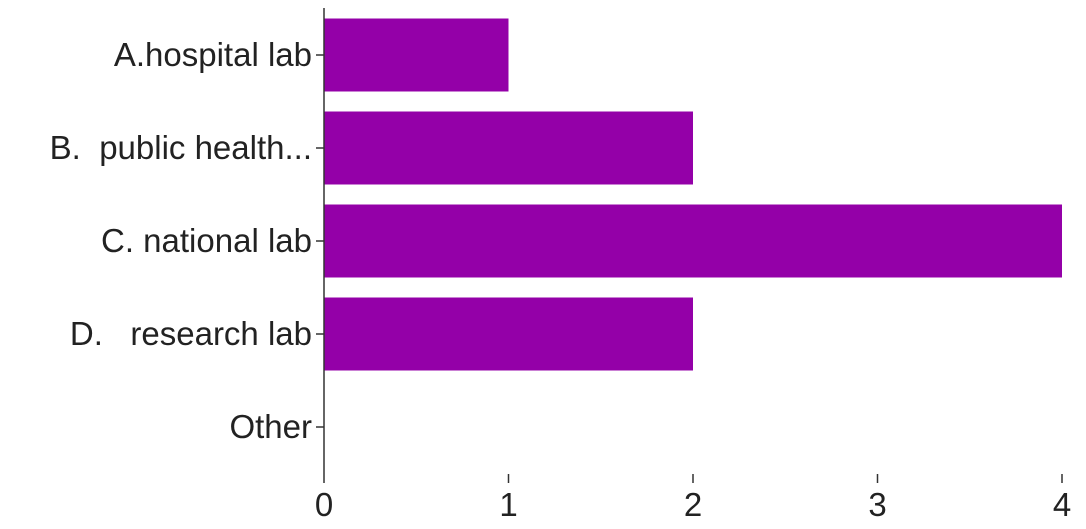 The height and width of the screenshot is (529, 1086). What do you see at coordinates (1062, 504) in the screenshot?
I see `x-tick-label: 4` at bounding box center [1062, 504].